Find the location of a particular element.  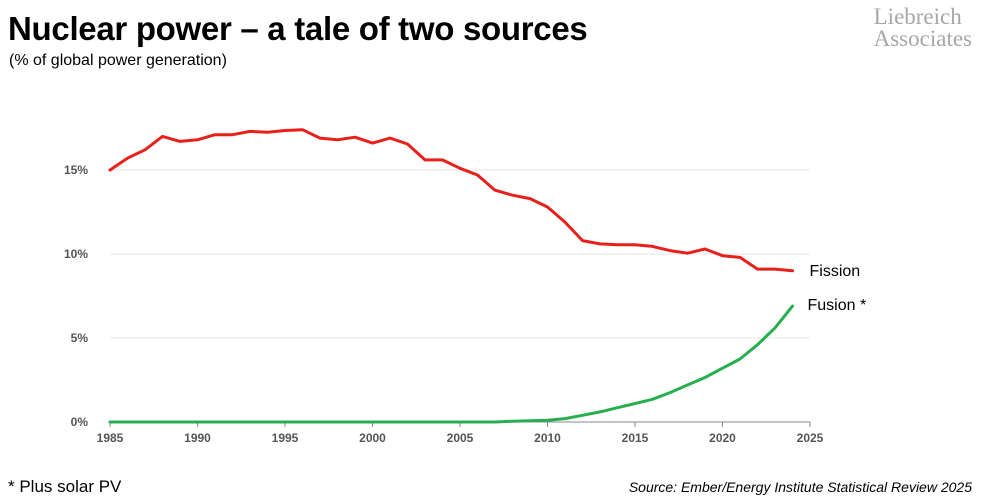

y-tick-label: 5% is located at coordinates (80, 338).